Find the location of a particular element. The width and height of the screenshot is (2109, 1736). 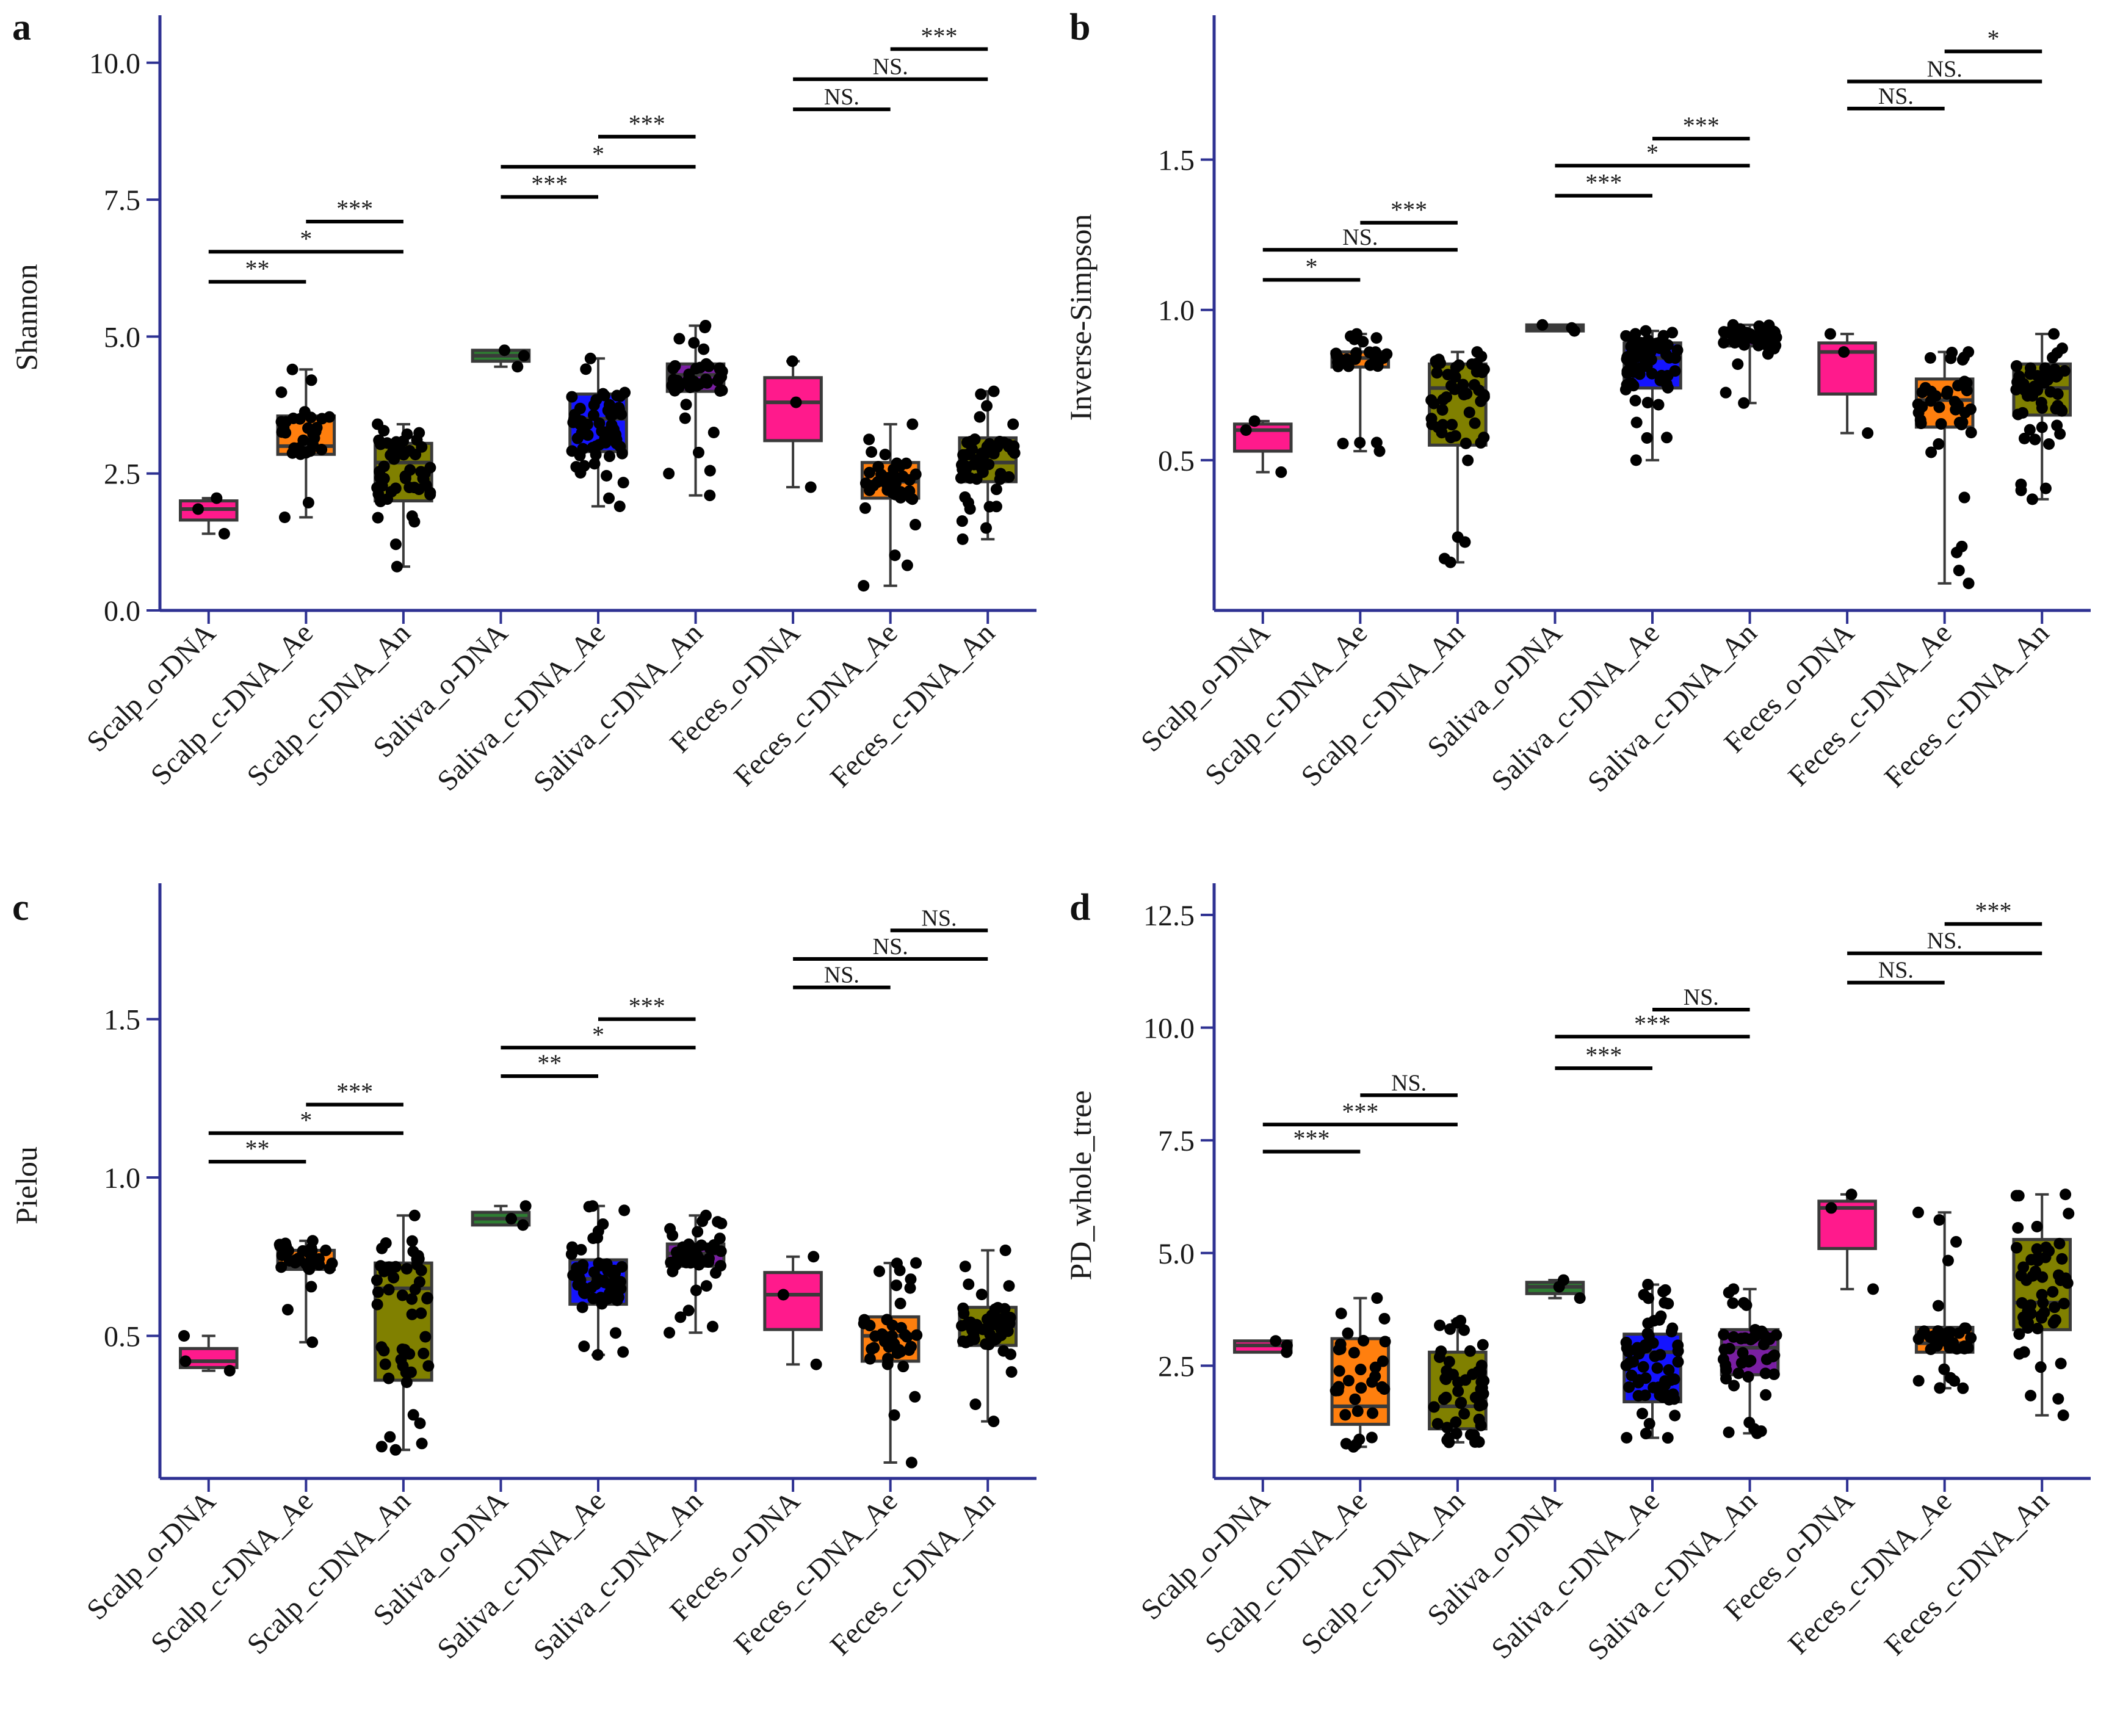

panel-letter-c: c is located at coordinates (20, 908).